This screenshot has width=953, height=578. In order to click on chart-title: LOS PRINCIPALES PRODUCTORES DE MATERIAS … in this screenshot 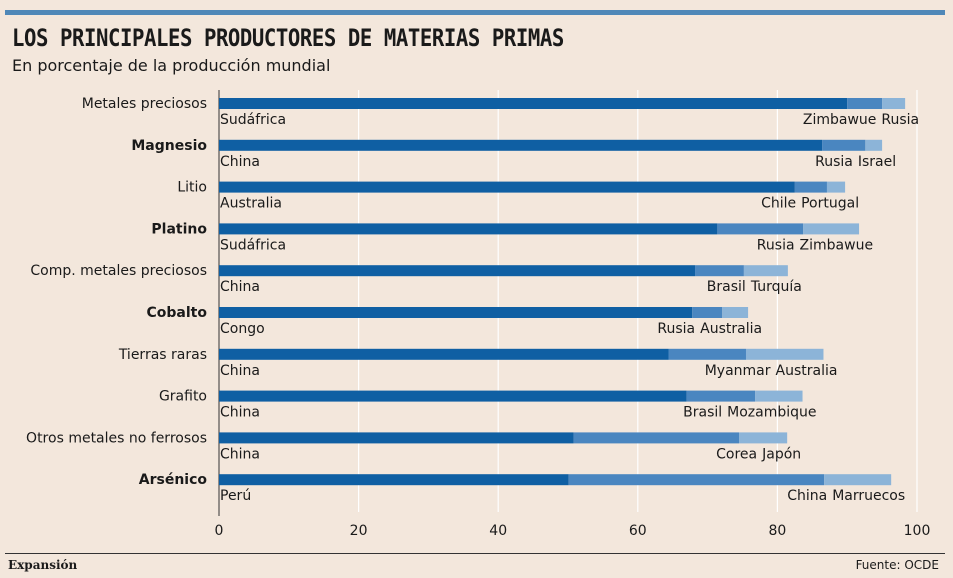, I will do `click(288, 38)`.